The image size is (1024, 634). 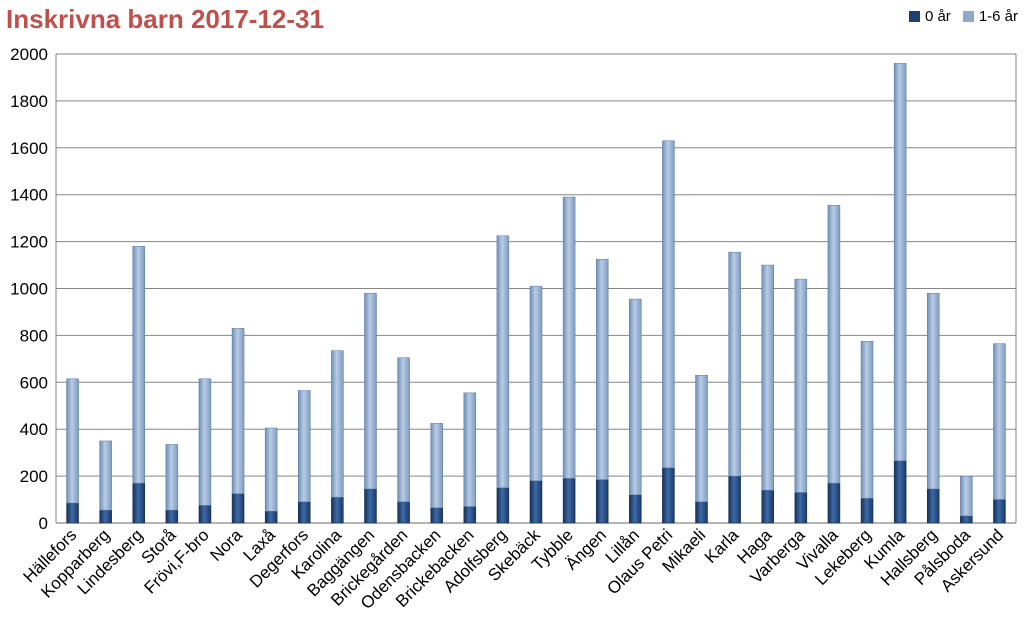 I want to click on y-tick-label: 400, so click(x=34, y=429).